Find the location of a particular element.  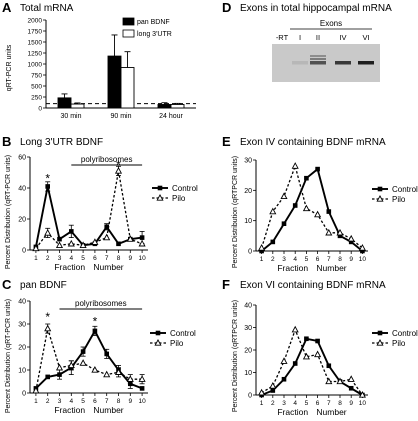

legend-label-pan-bdnf: pan BDNF is located at coordinates (153, 22).